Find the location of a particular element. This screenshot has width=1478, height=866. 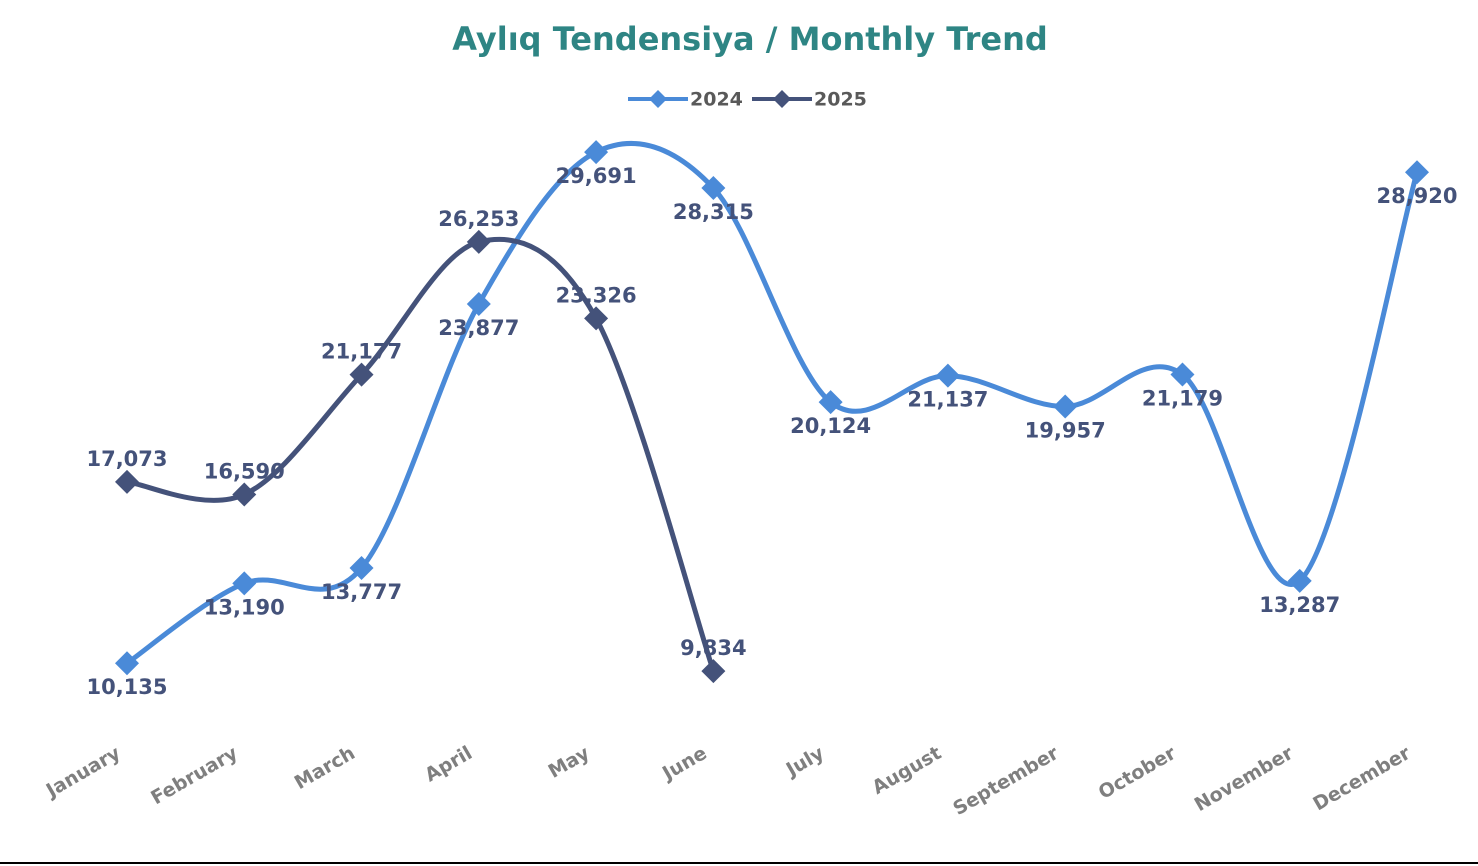

data-label: 13,777 is located at coordinates (361, 592).